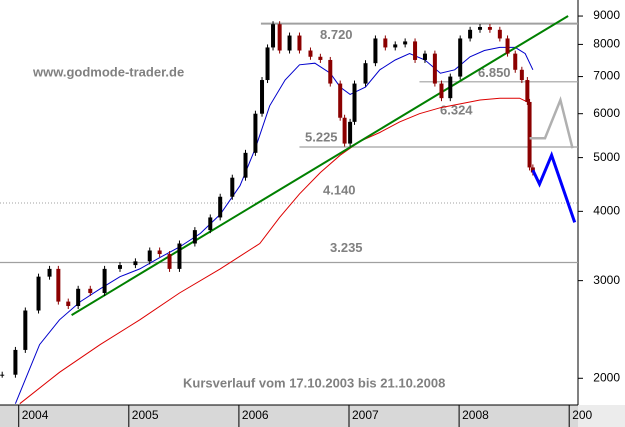  I want to click on y-tick-label: 6000, so click(606, 113).